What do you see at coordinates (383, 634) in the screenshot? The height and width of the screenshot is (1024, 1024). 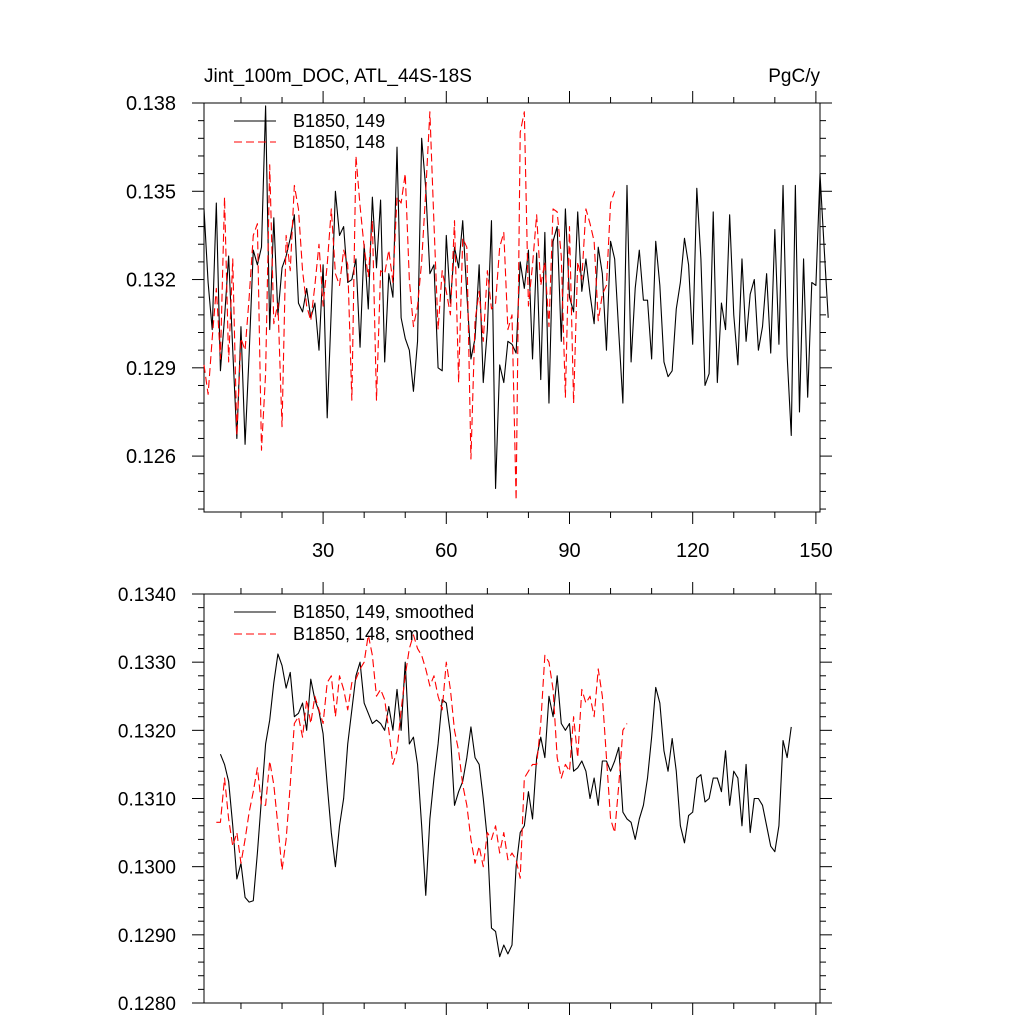 I see `legend-label: B1850, 148, smoothed` at bounding box center [383, 634].